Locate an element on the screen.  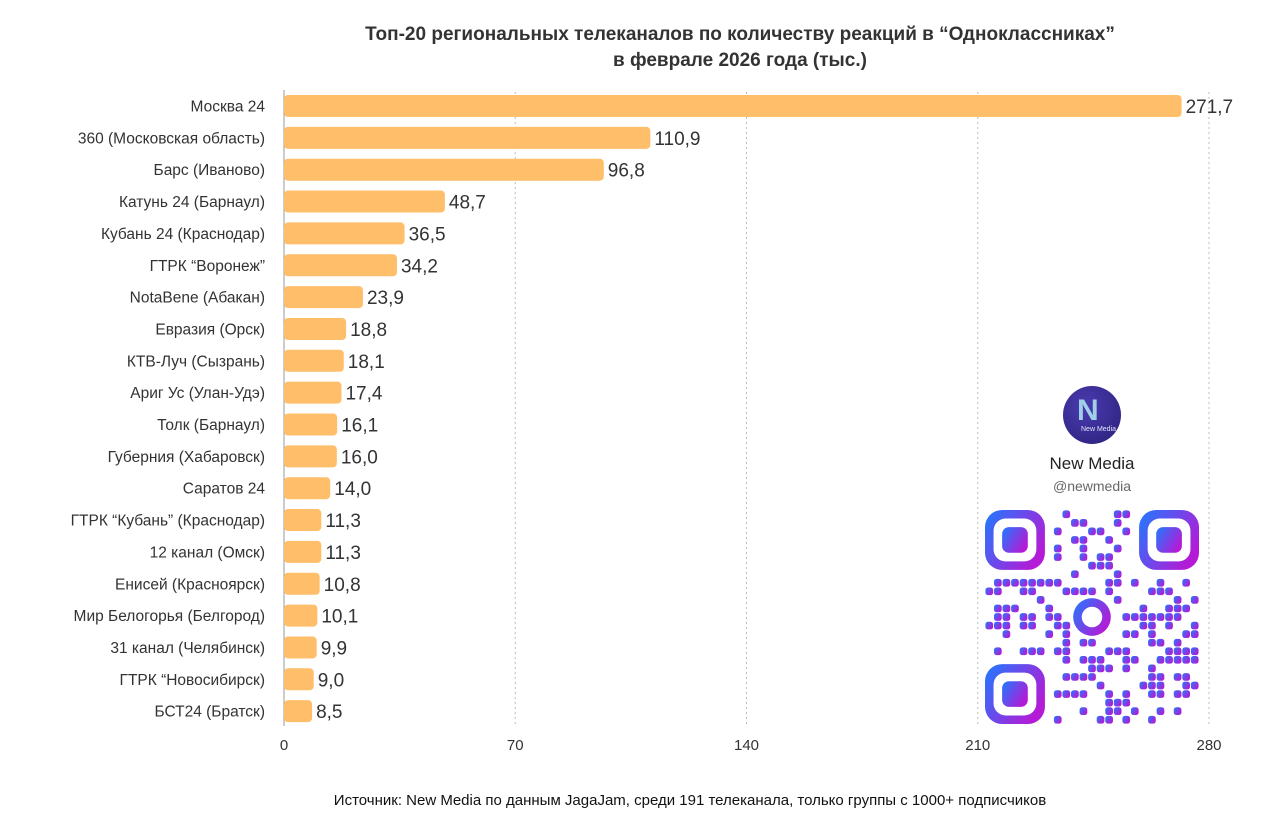
x-tick-label: 210 is located at coordinates (977, 745).